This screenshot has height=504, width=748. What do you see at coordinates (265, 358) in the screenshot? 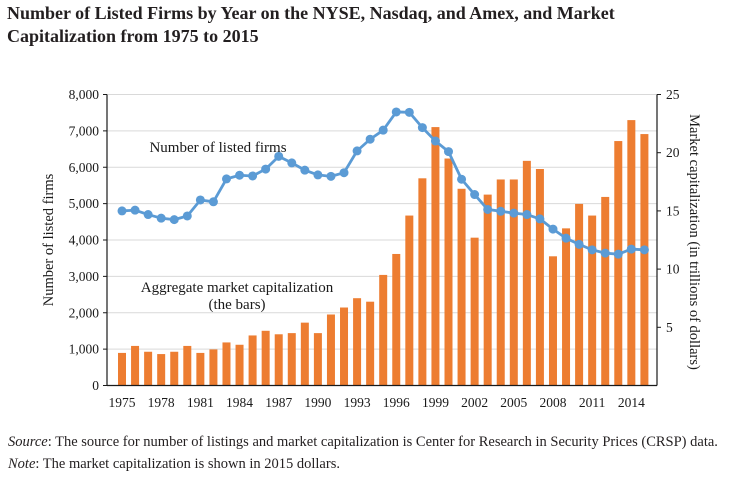
I see `bar-1986` at bounding box center [265, 358].